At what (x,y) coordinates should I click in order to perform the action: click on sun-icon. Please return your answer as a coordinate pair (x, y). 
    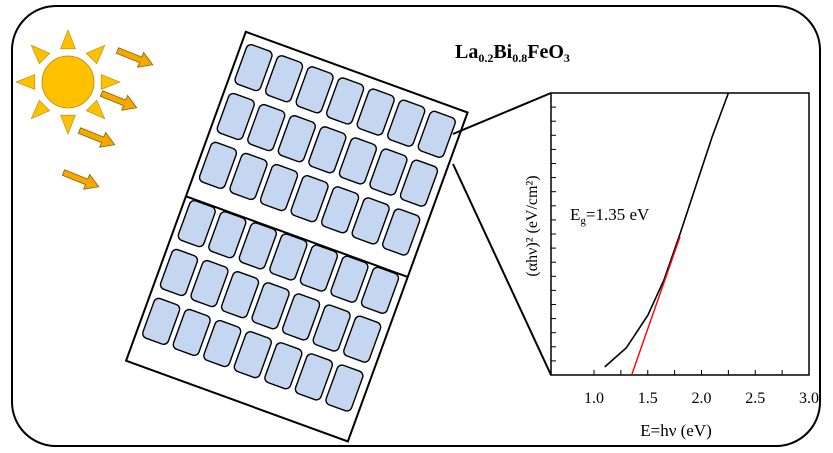
    Looking at the image, I should click on (68, 82).